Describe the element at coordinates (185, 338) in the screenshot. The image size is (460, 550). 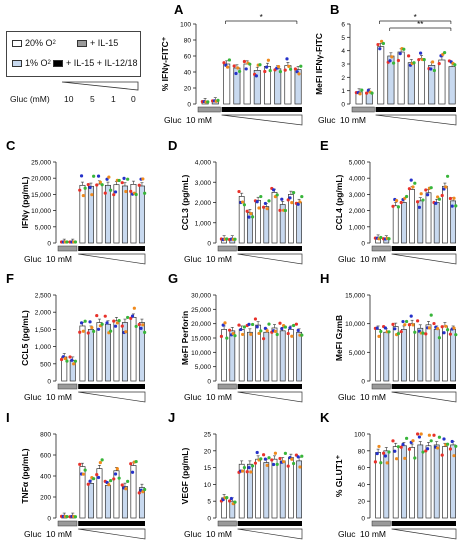
I see `y-axis-label: MeFI Perforin` at that location.